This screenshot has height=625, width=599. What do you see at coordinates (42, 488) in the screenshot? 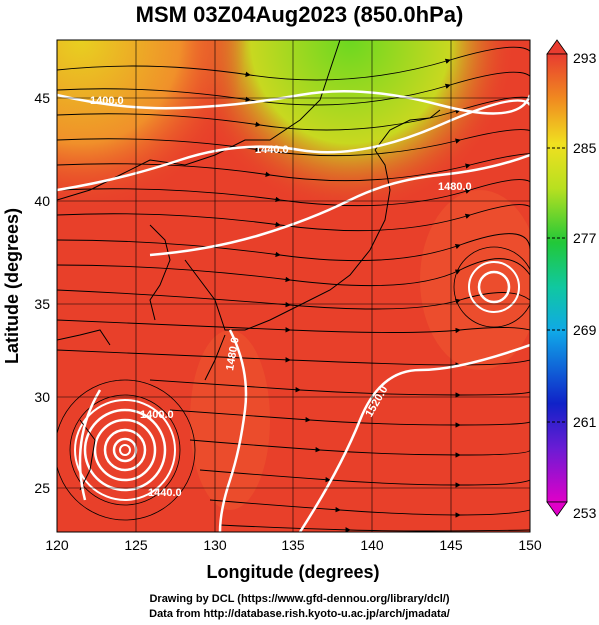
I see `svg-text: 25` at bounding box center [42, 488].